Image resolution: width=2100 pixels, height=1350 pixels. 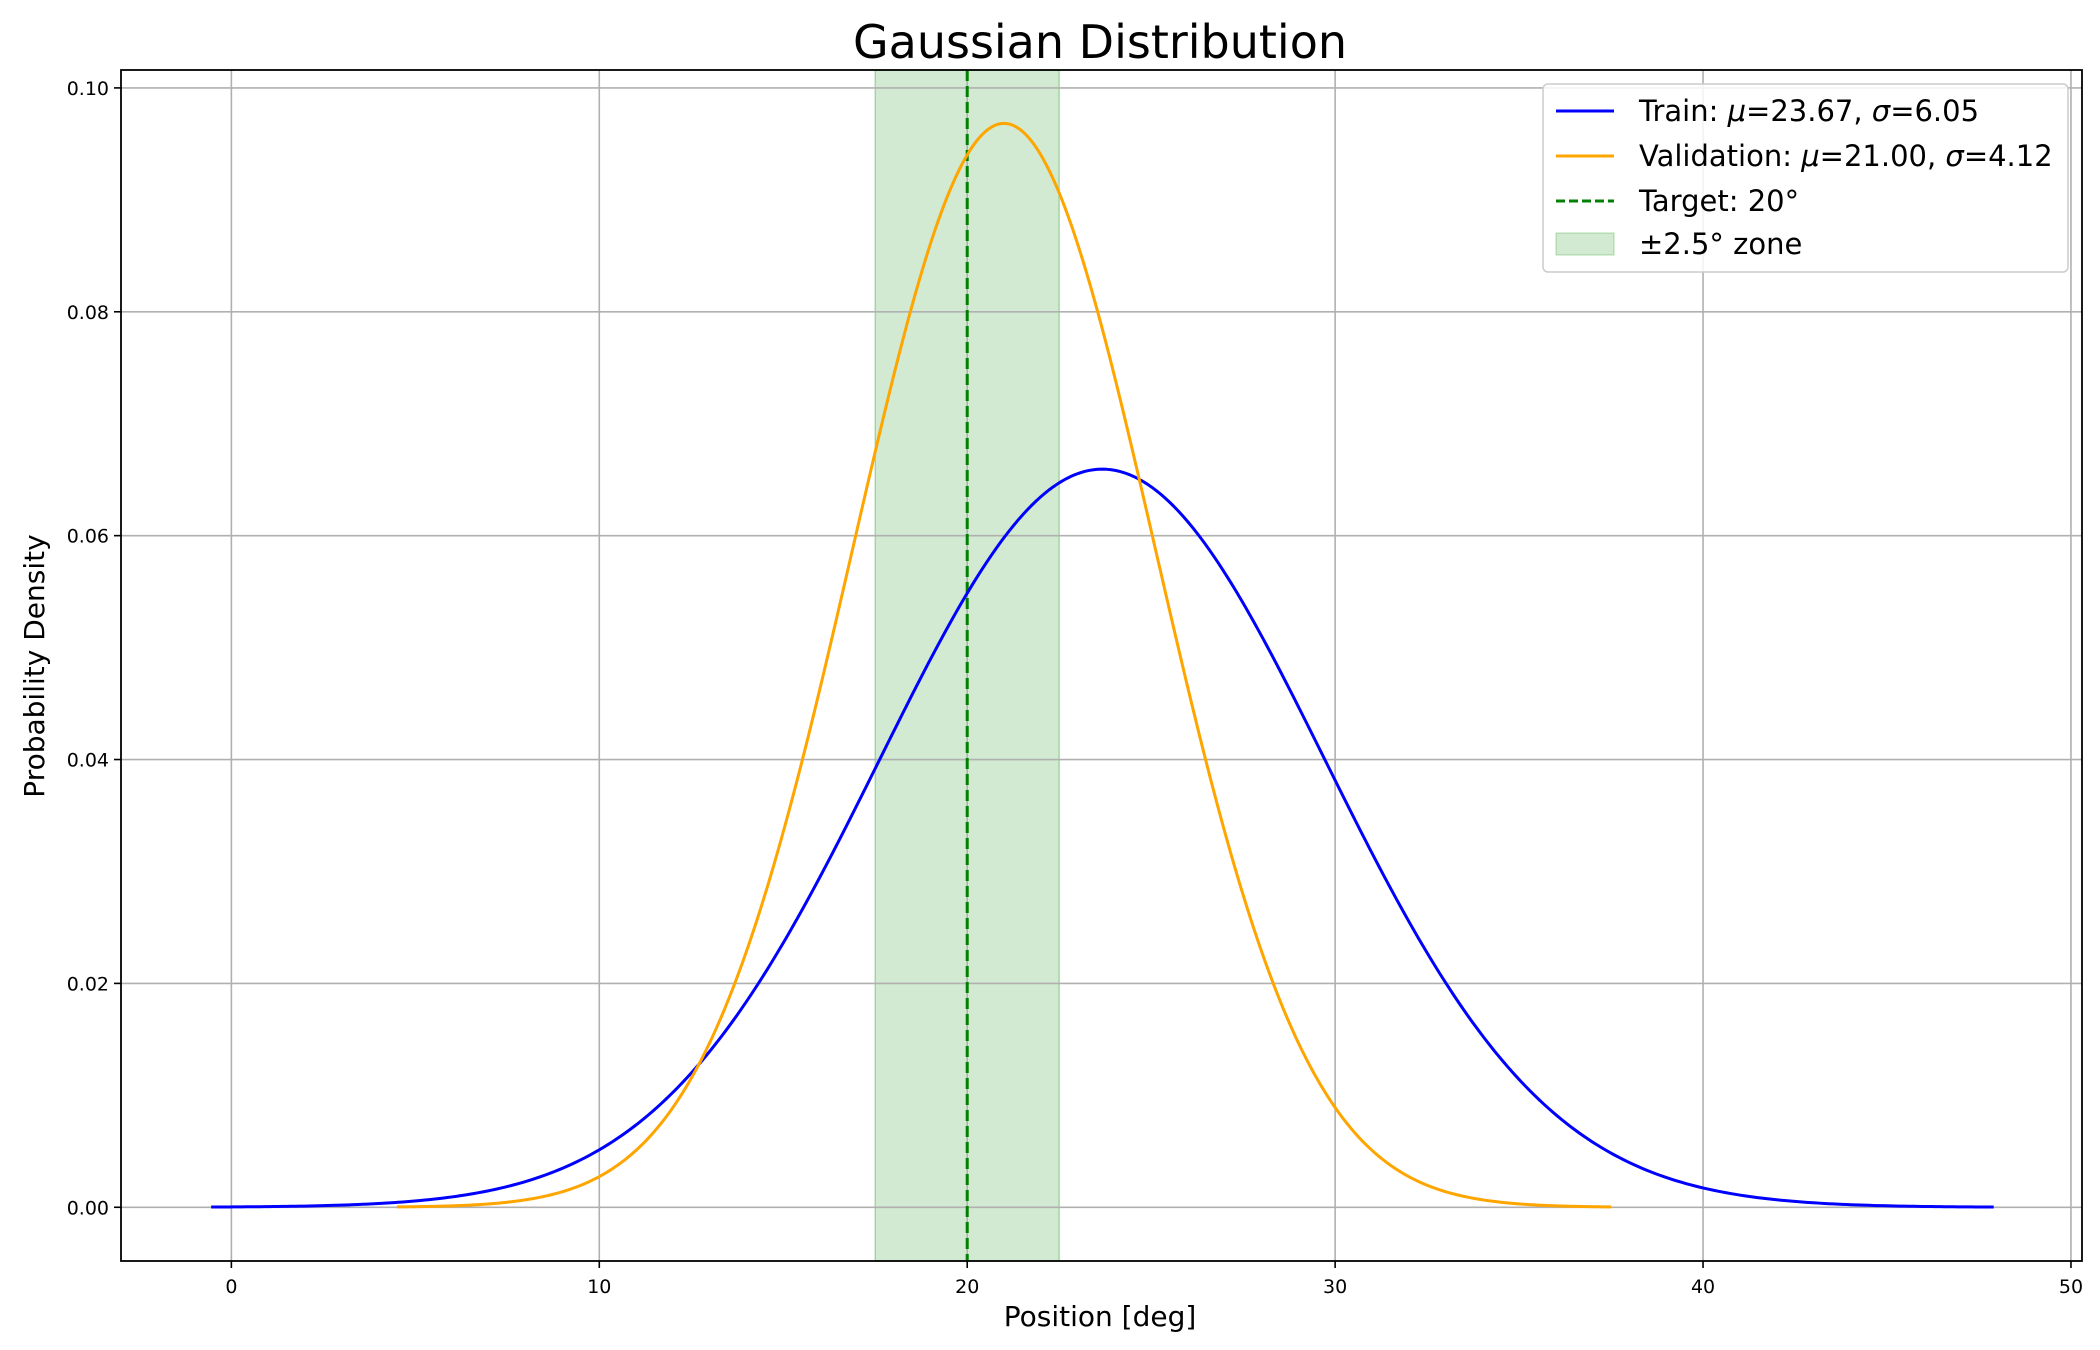 I want to click on legend-box, so click(x=1805, y=178).